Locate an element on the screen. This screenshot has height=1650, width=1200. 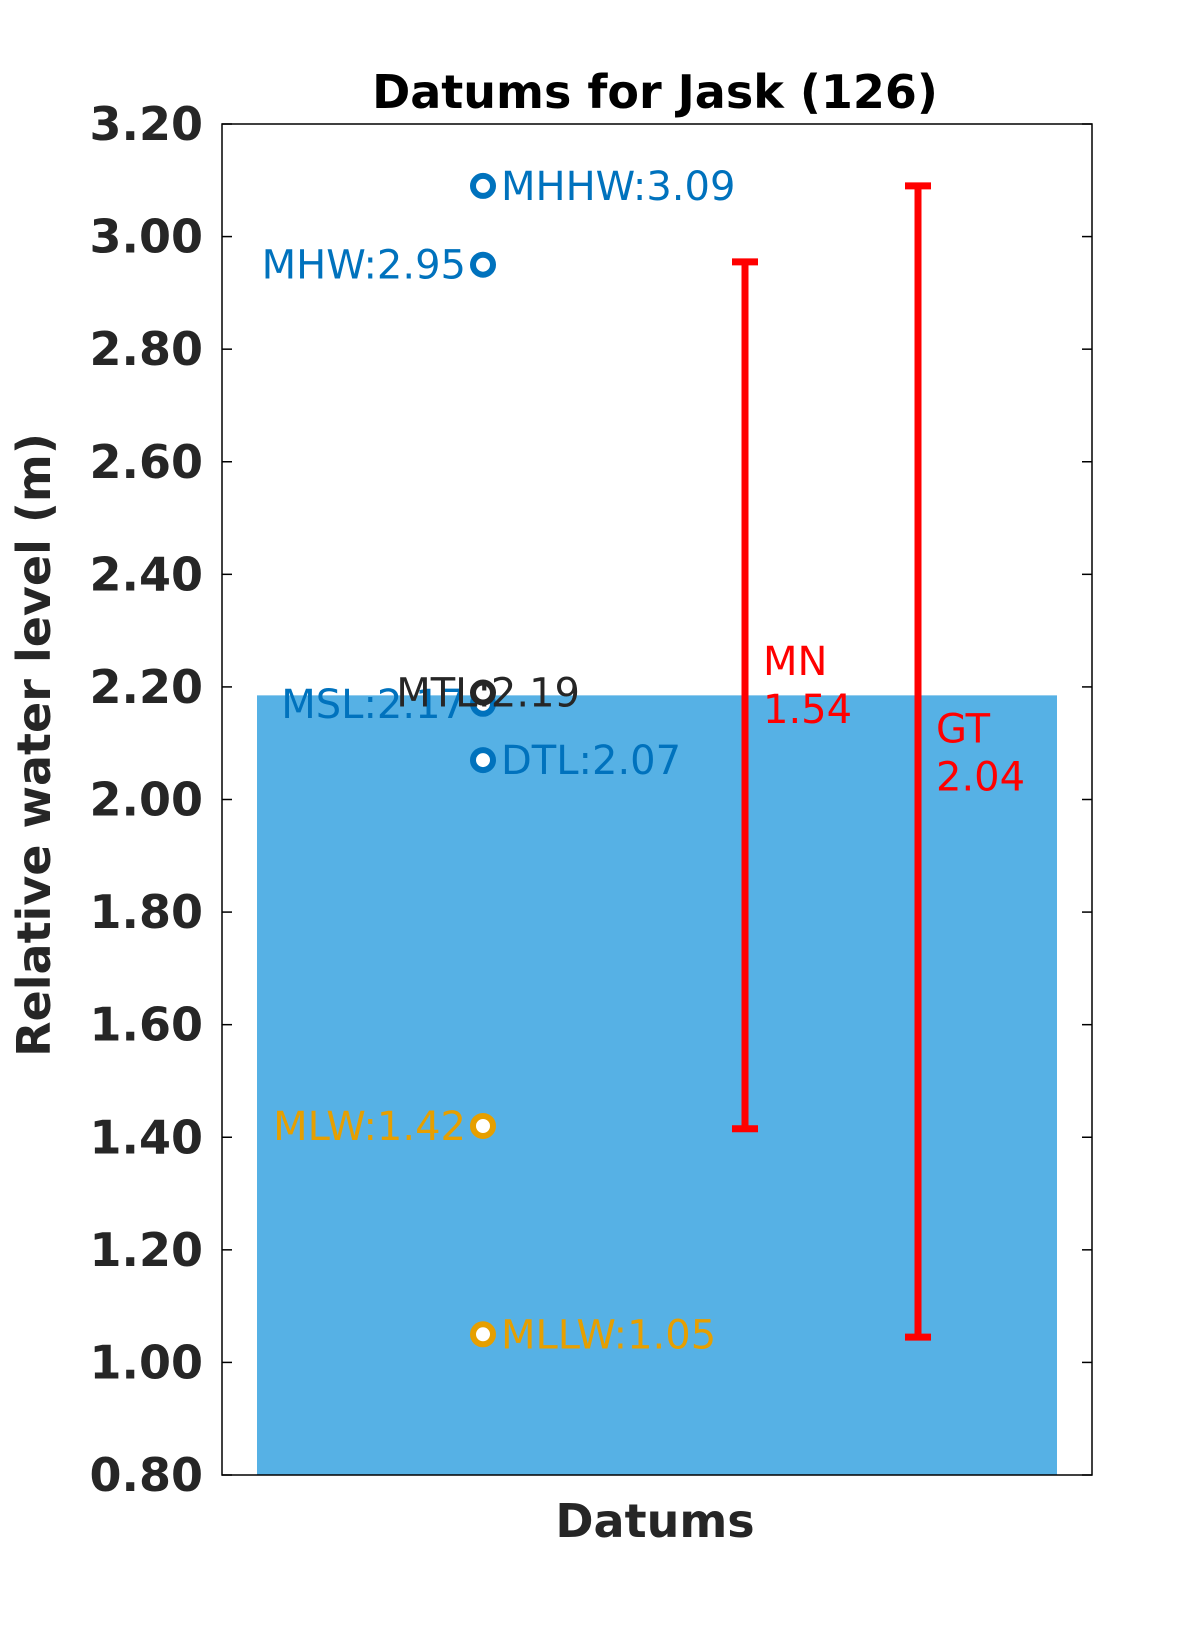
datum-label: MSL:2.17 is located at coordinates (373, 705).